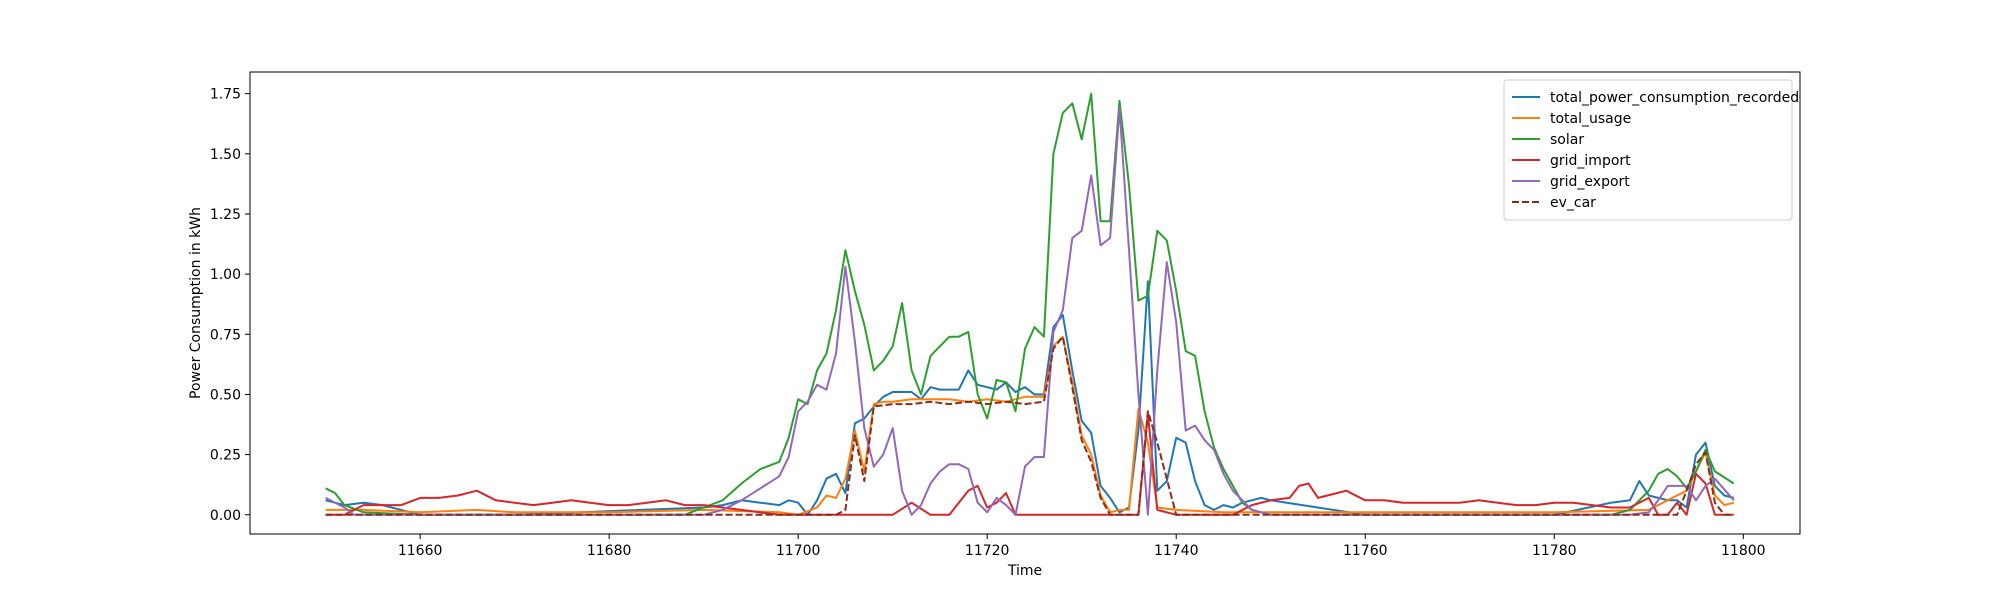  Describe the element at coordinates (225, 516) in the screenshot. I see `y-tick-label: 0.00` at that location.